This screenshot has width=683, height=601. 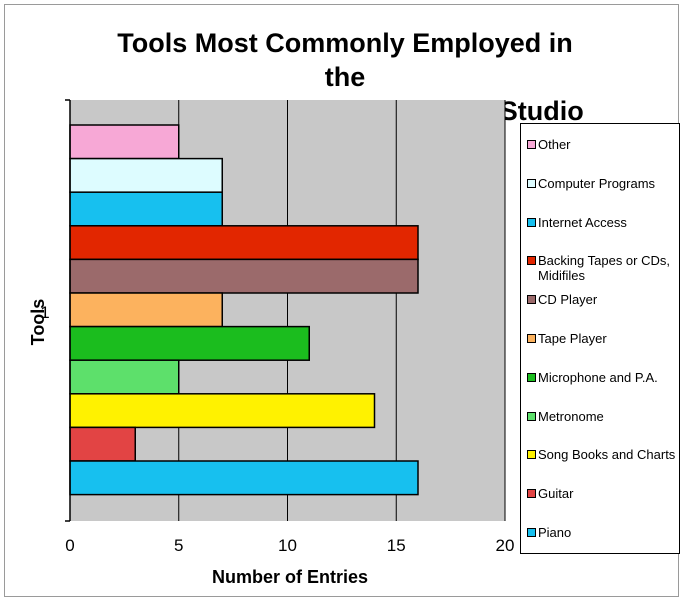 What do you see at coordinates (69, 545) in the screenshot?
I see `x-tick-label: 0` at bounding box center [69, 545].